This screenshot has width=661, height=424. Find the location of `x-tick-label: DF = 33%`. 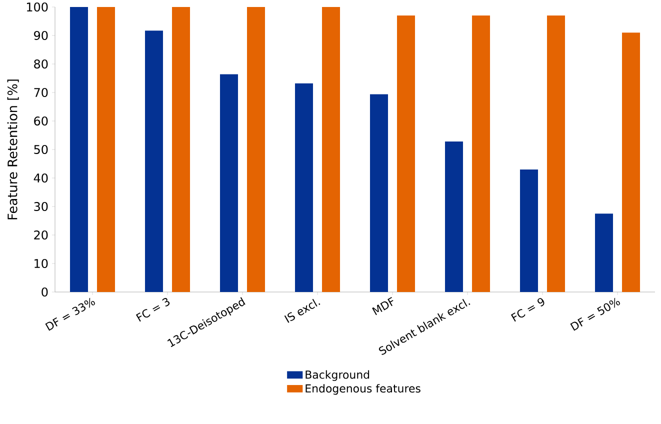

x-tick-label: DF = 33% is located at coordinates (70, 314).